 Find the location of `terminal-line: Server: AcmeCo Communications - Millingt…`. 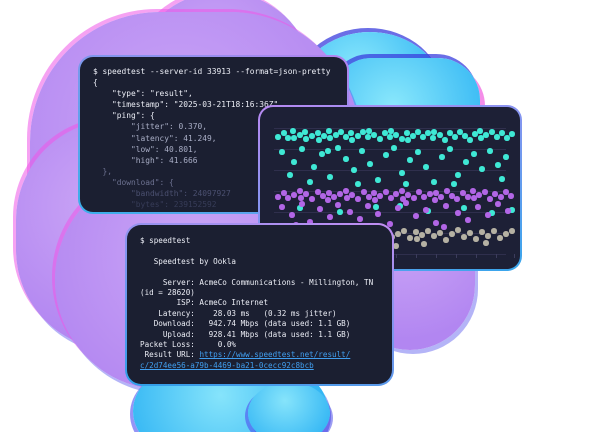

terminal-line: Server: AcmeCo Communications - Millingt… is located at coordinates (257, 282).